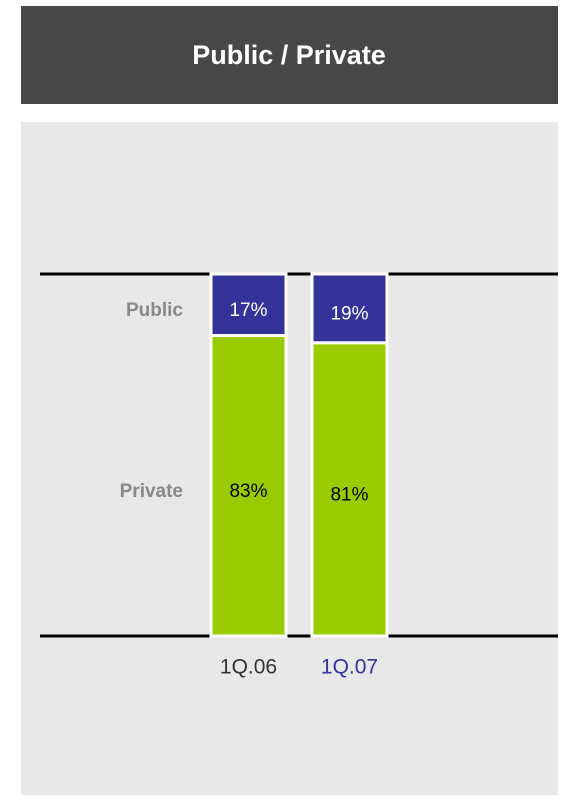 The height and width of the screenshot is (810, 572). I want to click on chart-title: Public / Private, so click(289, 55).